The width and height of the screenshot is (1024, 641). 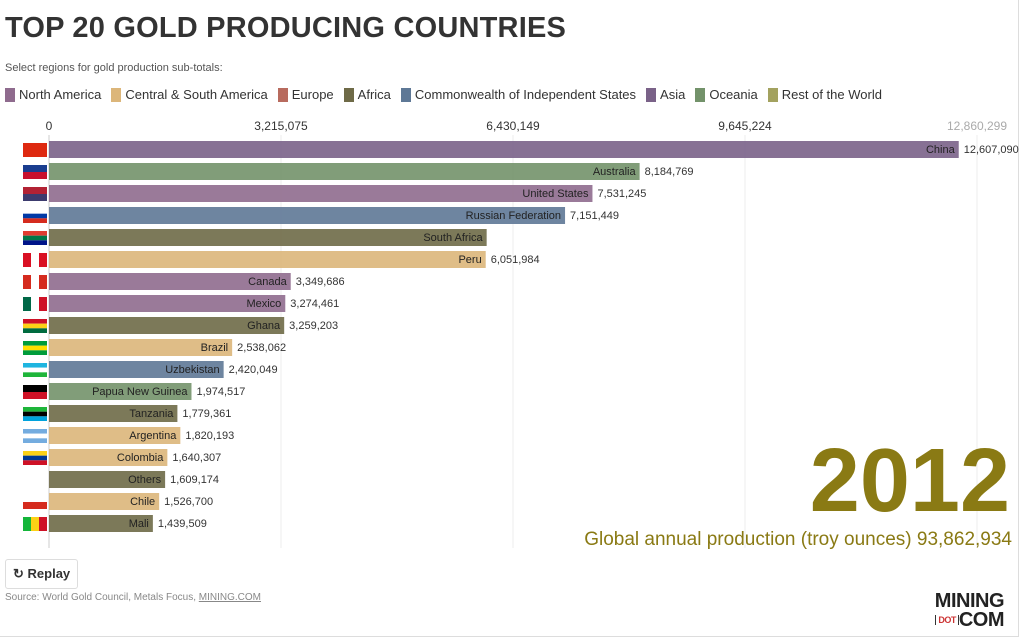 I want to click on axis-tick-label: 0, so click(x=49, y=126).